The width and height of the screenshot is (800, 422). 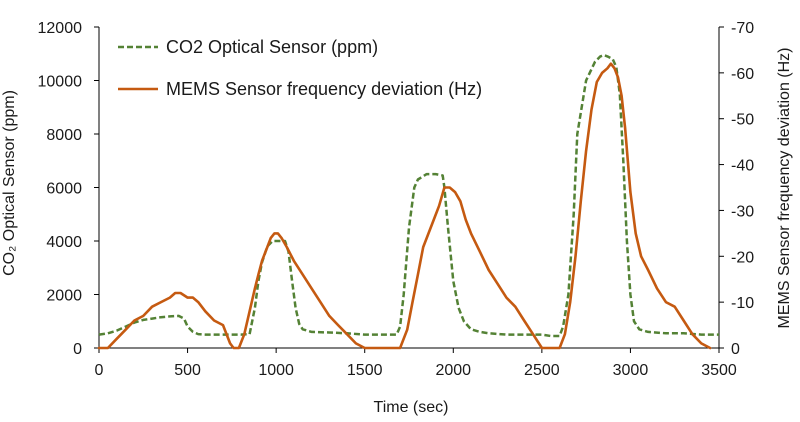 What do you see at coordinates (64, 242) in the screenshot?
I see `y-left-tick-label: 4000` at bounding box center [64, 242].